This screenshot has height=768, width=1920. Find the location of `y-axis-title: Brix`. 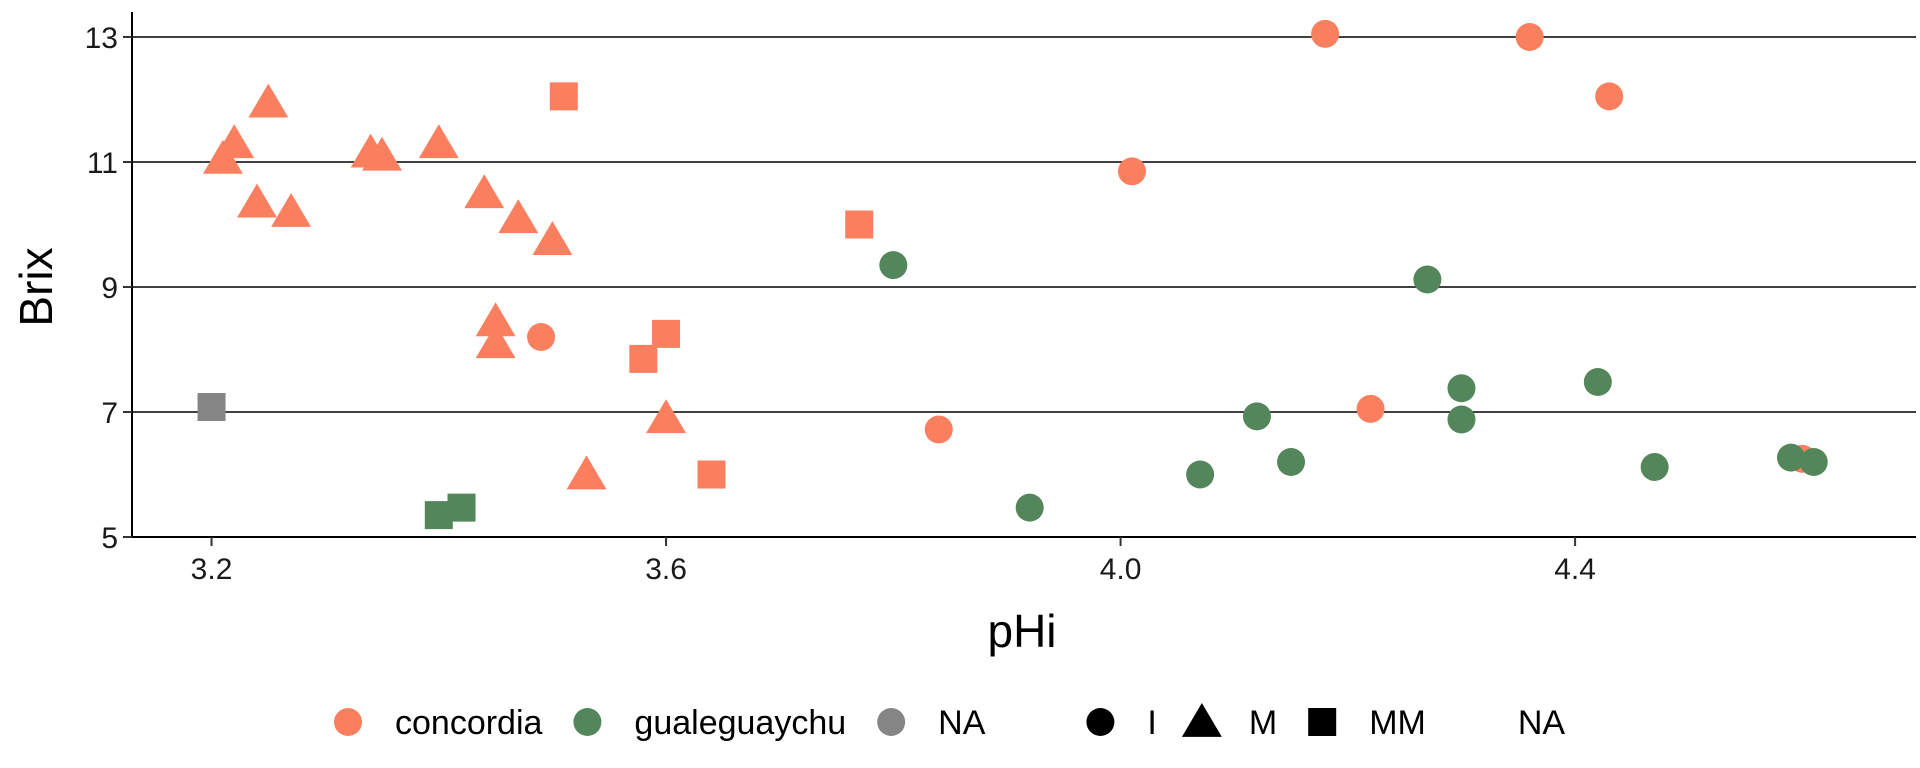

y-axis-title: Brix is located at coordinates (36, 286).